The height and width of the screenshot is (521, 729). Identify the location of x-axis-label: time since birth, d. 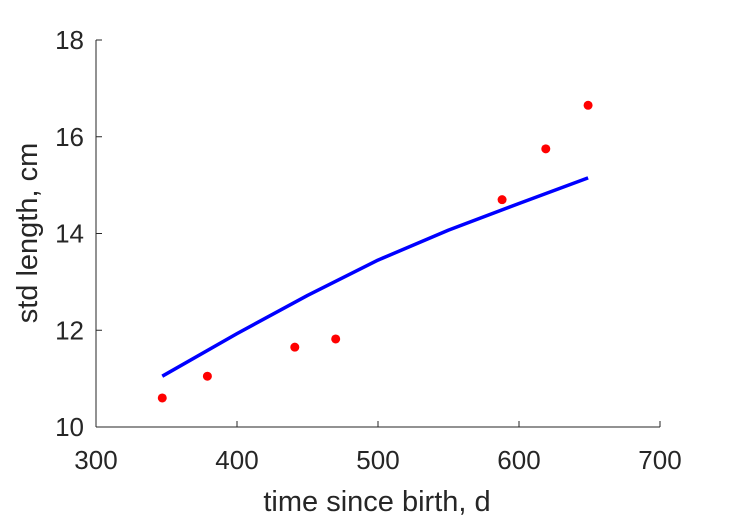
(376, 502).